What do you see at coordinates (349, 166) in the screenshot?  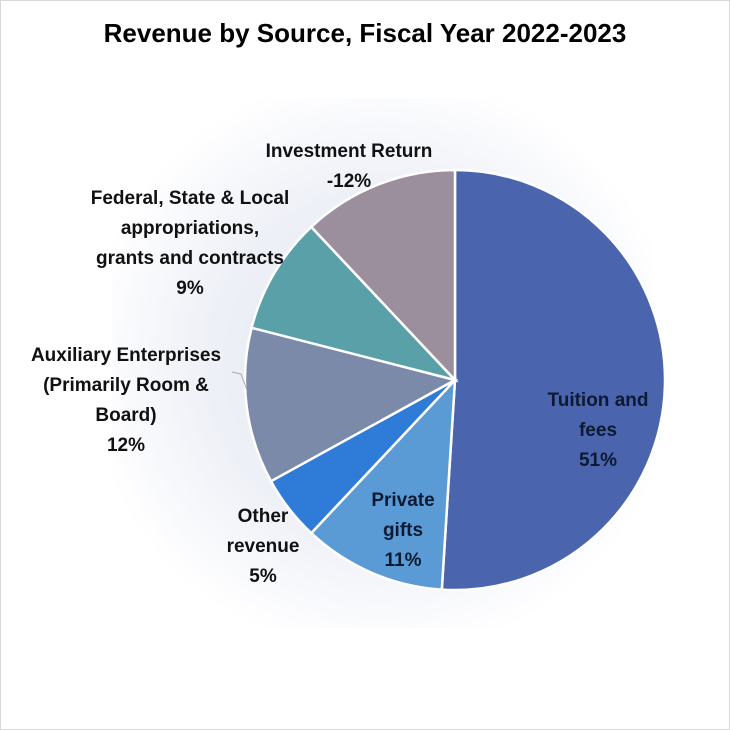 I see `slice-label-5: Investment Return -12%` at bounding box center [349, 166].